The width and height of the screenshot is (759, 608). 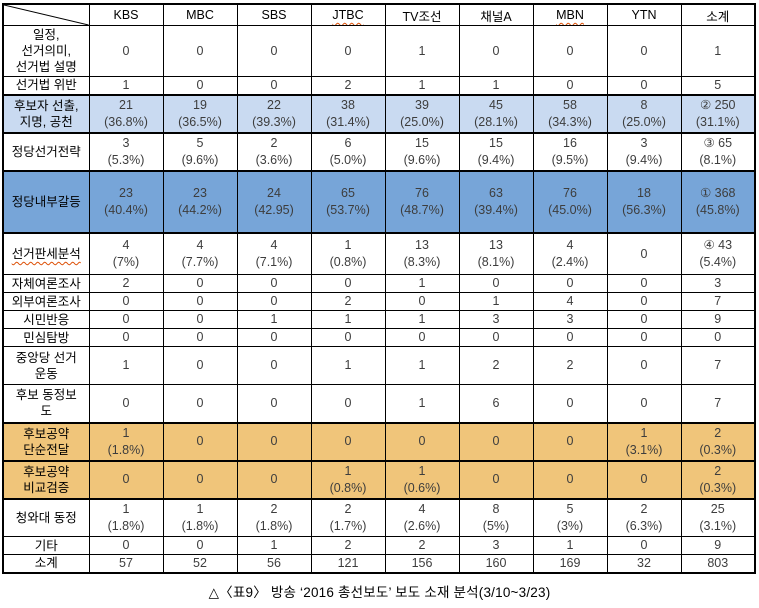 I want to click on row-label: 후보공약 단순전달, so click(x=46, y=441).